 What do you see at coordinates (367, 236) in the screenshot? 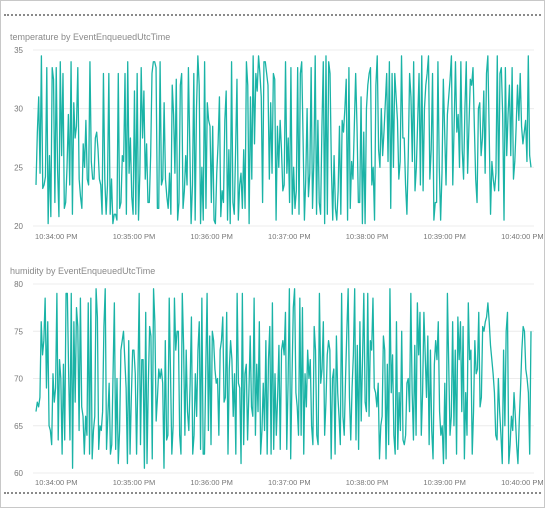
I see `temperature-x-tick-label: 10:38:00 PM` at bounding box center [367, 236].